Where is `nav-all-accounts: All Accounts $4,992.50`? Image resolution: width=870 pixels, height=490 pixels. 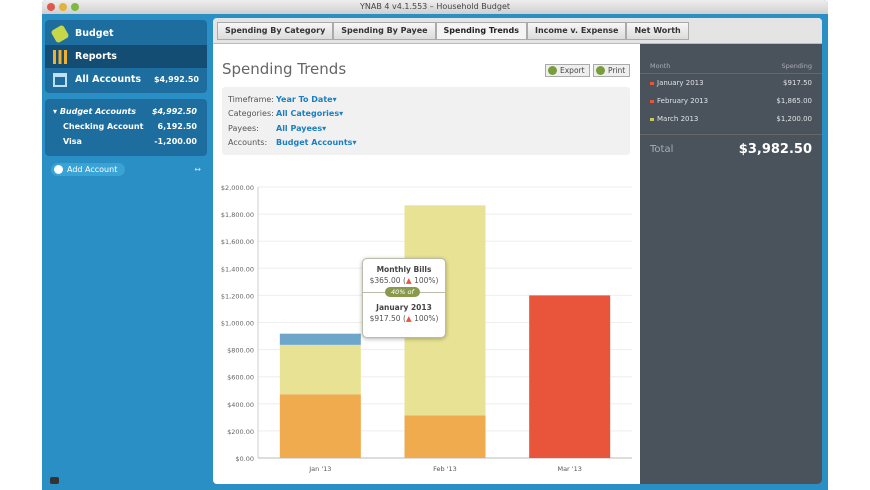 nav-all-accounts: All Accounts $4,992.50 is located at coordinates (126, 79).